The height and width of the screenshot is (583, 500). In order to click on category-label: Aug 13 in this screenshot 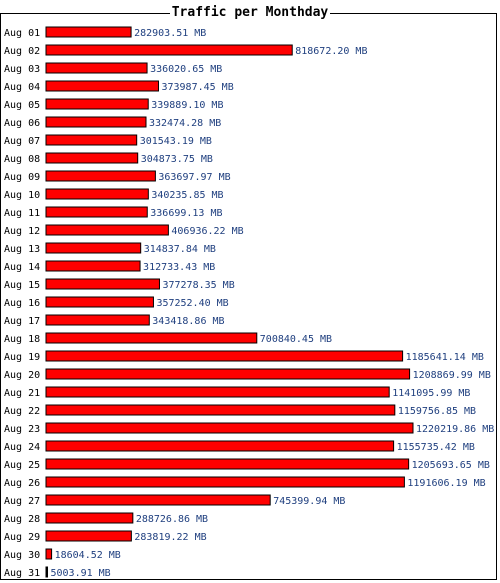, I will do `click(22, 249)`.